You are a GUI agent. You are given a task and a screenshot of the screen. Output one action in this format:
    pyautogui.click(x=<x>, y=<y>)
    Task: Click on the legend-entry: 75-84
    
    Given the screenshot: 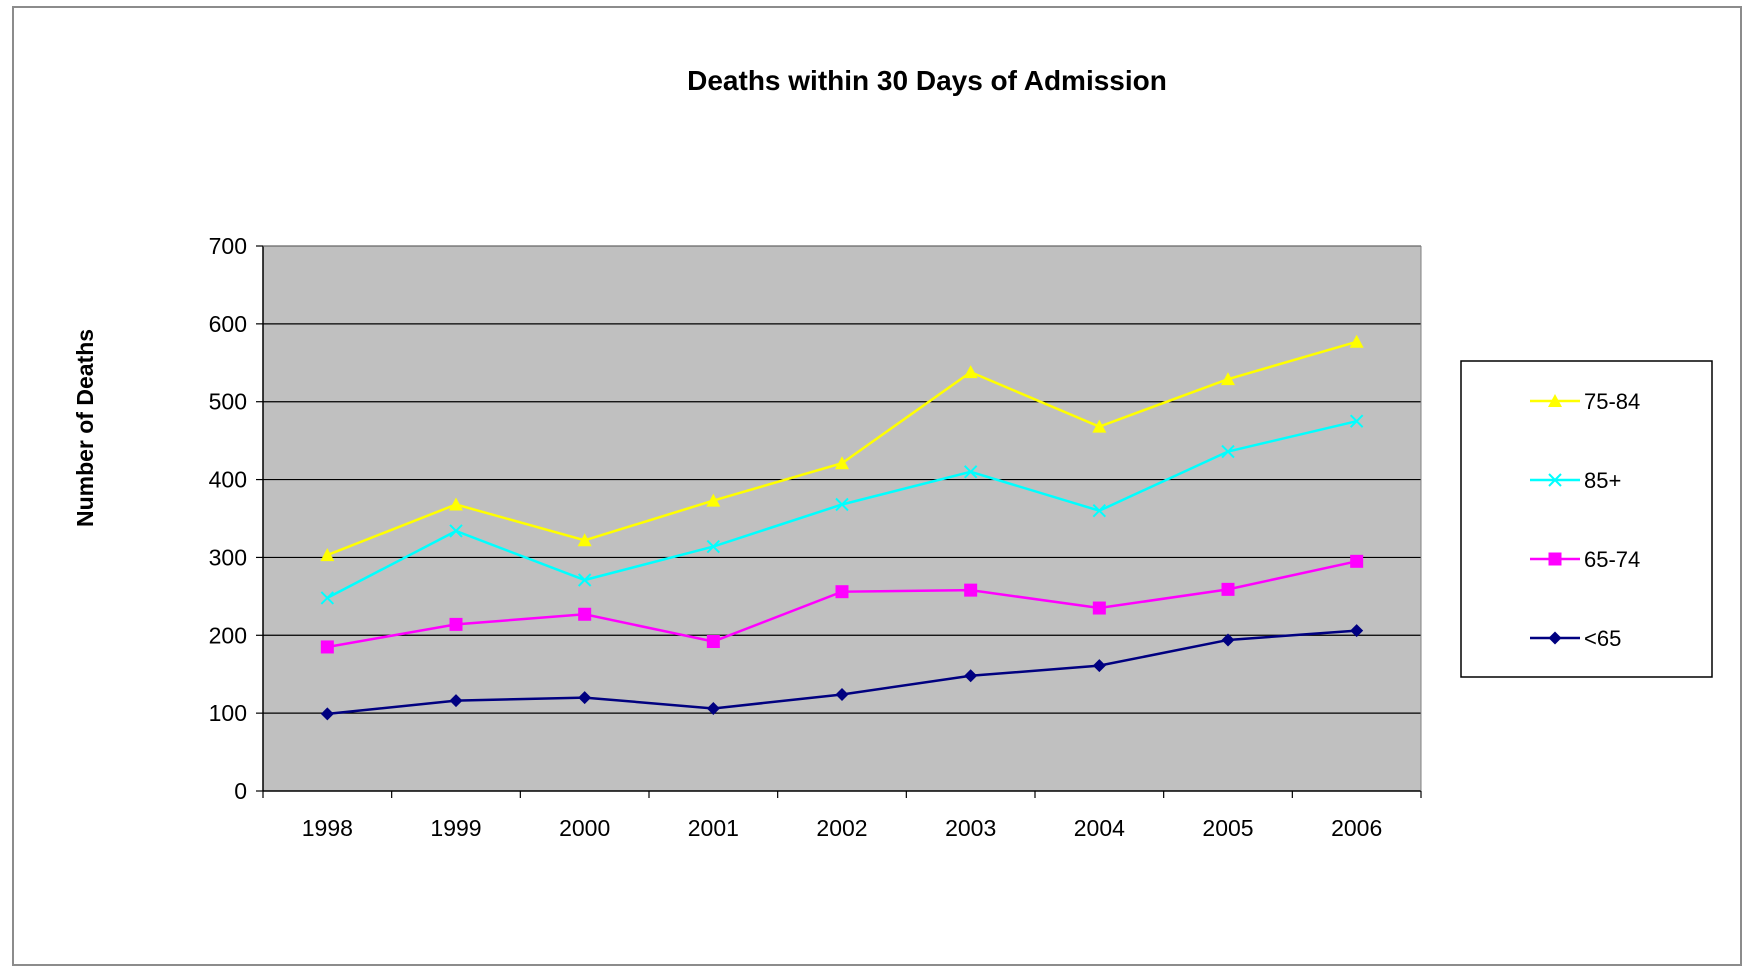 What is the action you would take?
    pyautogui.click(x=1585, y=401)
    